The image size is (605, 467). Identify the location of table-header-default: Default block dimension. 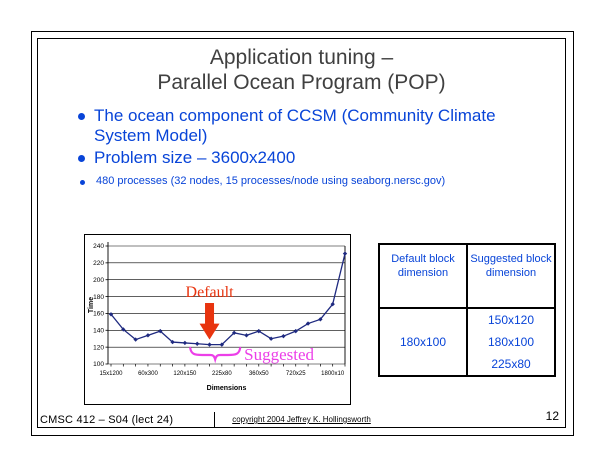
(423, 276).